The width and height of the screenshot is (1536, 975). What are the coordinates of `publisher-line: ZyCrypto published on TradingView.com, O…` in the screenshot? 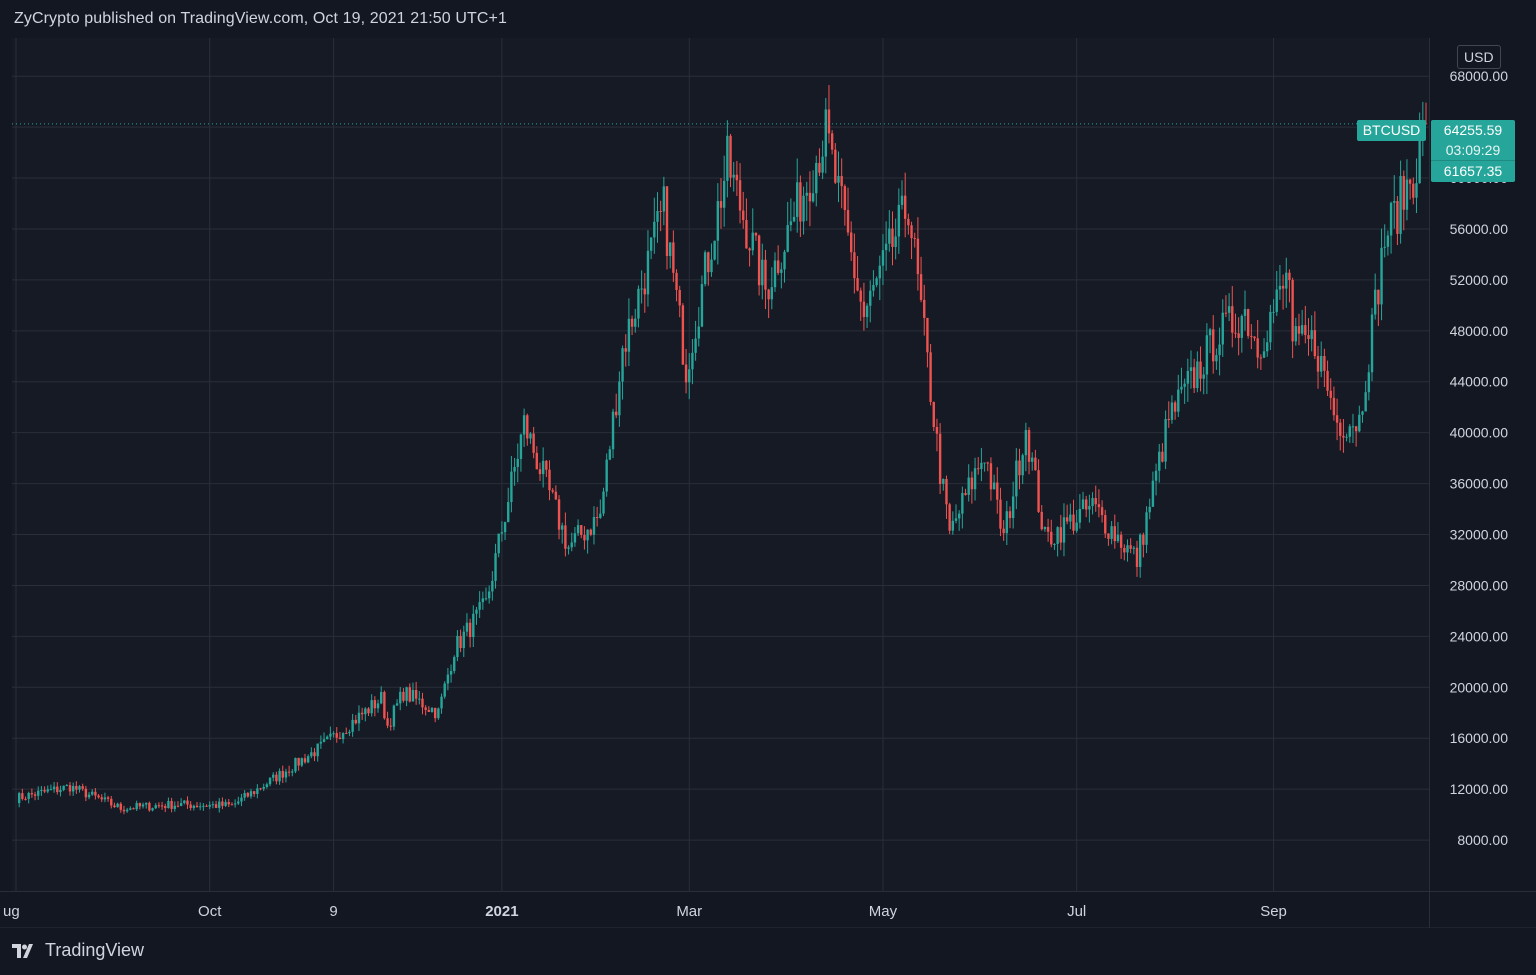 It's located at (260, 18).